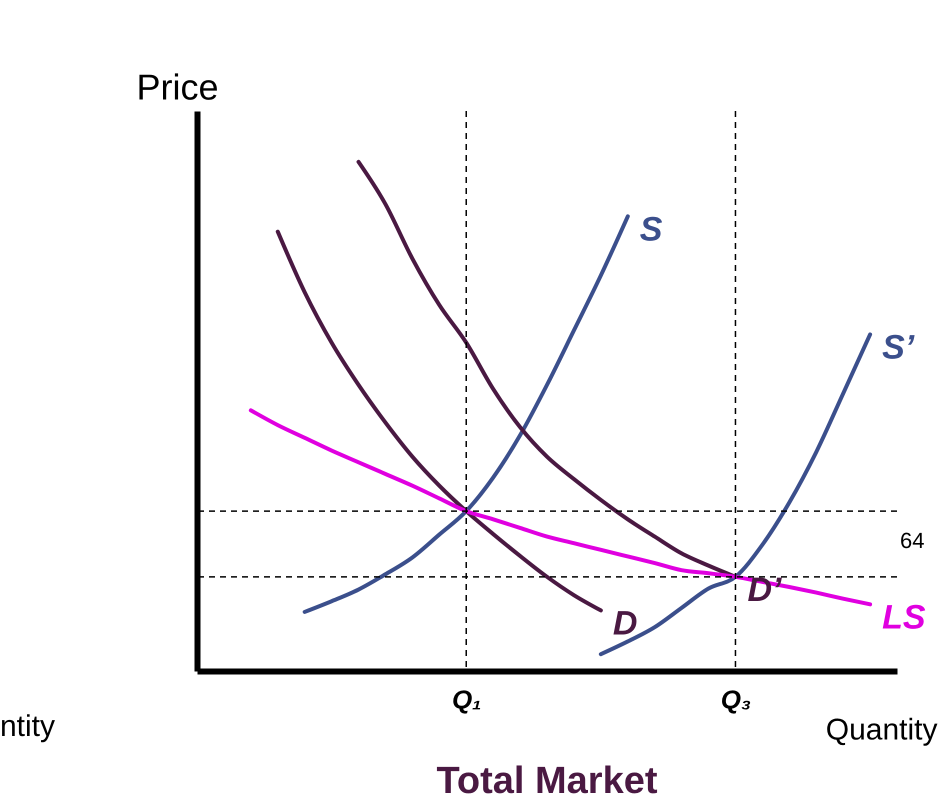  I want to click on x-tick-label: Q₁, so click(467, 699).